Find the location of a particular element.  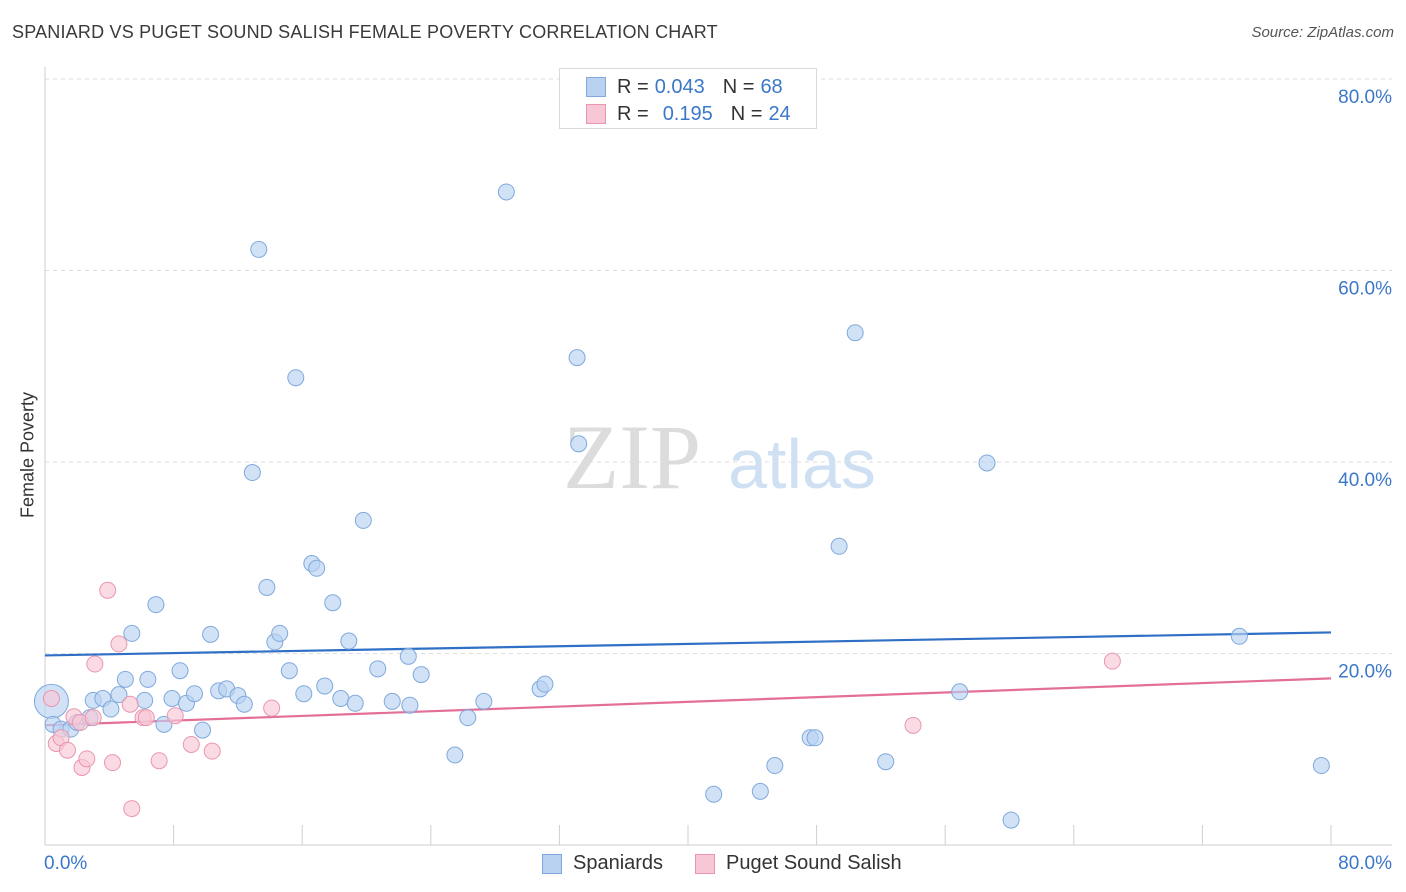

legend-swatch-pink is located at coordinates (596, 114).